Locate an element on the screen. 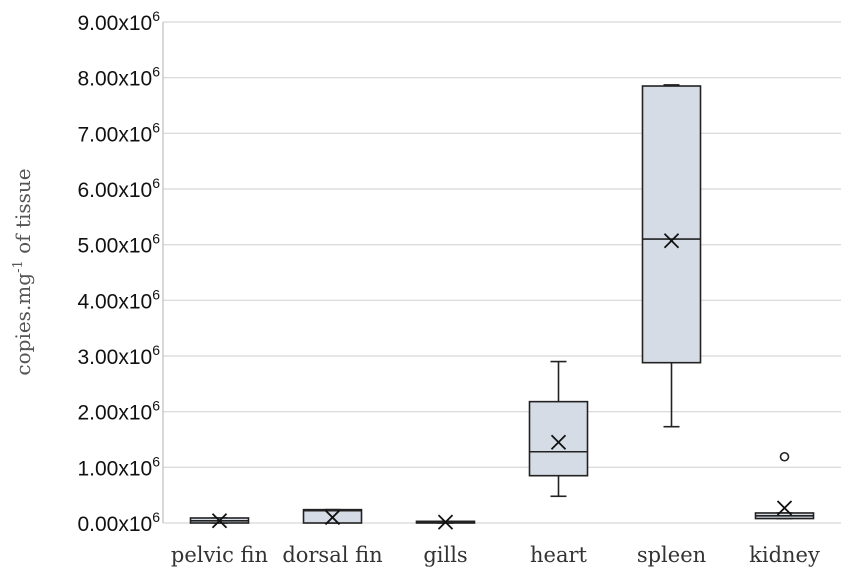  box-spleen is located at coordinates (671, 256).